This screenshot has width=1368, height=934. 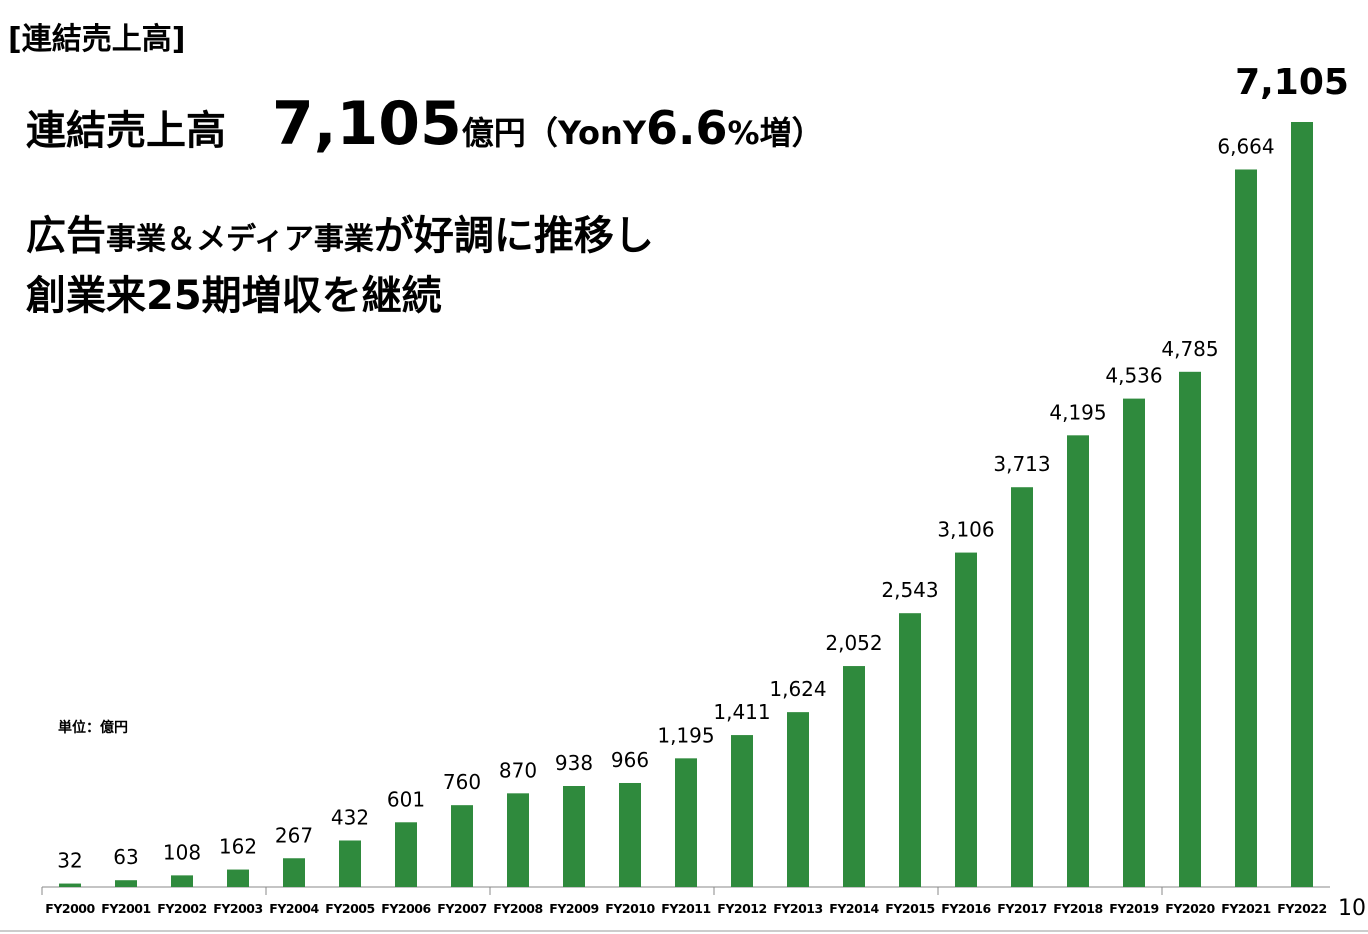 What do you see at coordinates (1021, 464) in the screenshot?
I see `value-label: 3,713` at bounding box center [1021, 464].